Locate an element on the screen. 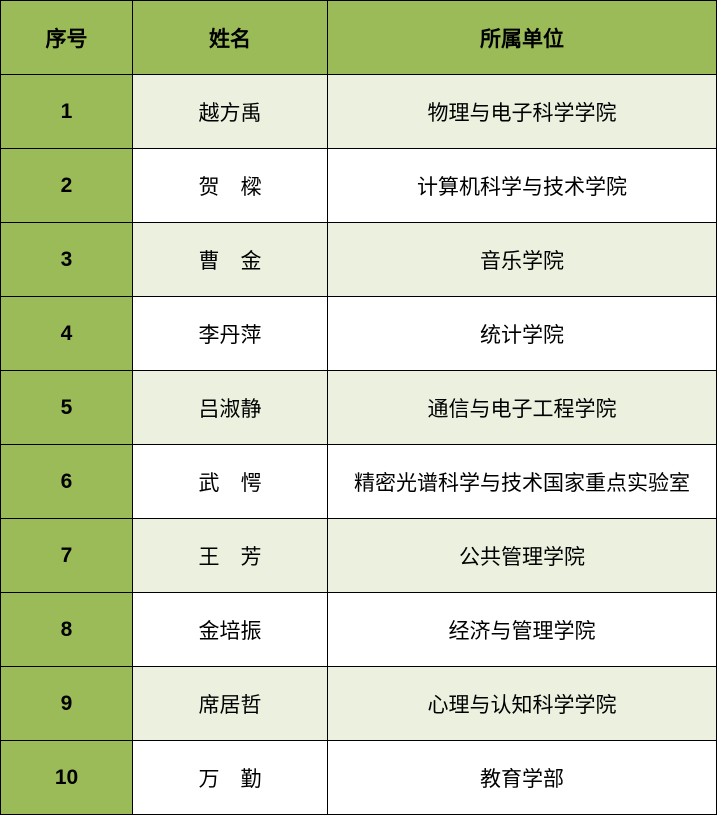 This screenshot has height=815, width=717. row-unit: 心理与认知科学学院 is located at coordinates (522, 703).